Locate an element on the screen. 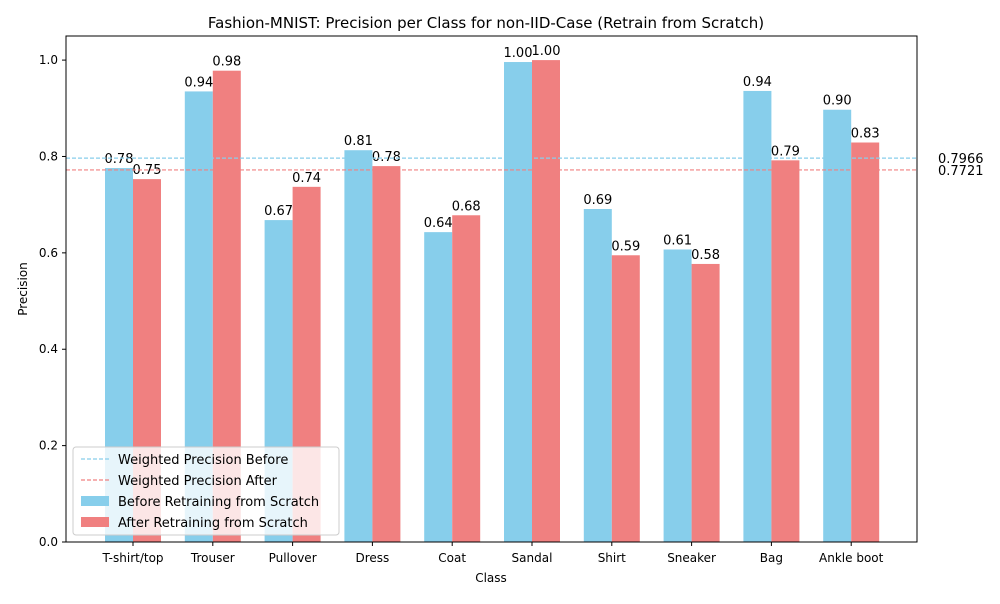  bar-value-label: 0.98 is located at coordinates (226, 62).